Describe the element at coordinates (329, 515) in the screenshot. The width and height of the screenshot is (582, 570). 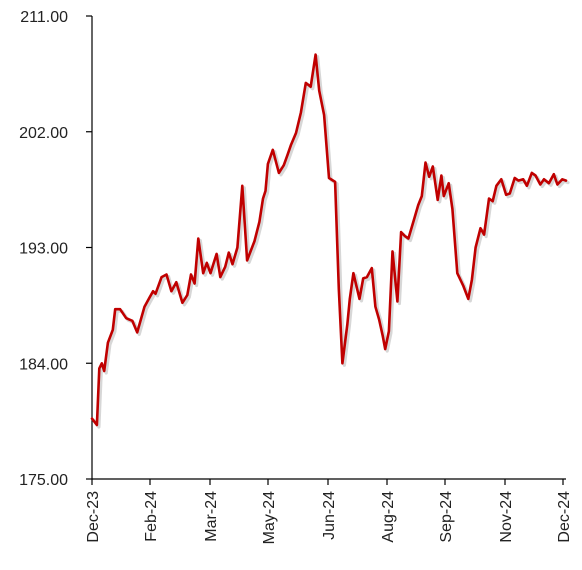
I see `x-tick-label: Jun-24` at that location.